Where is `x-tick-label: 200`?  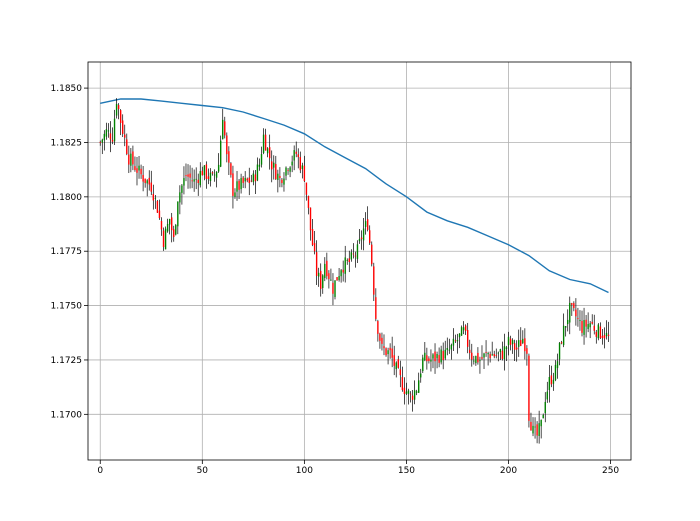 x-tick-label: 200 is located at coordinates (508, 471).